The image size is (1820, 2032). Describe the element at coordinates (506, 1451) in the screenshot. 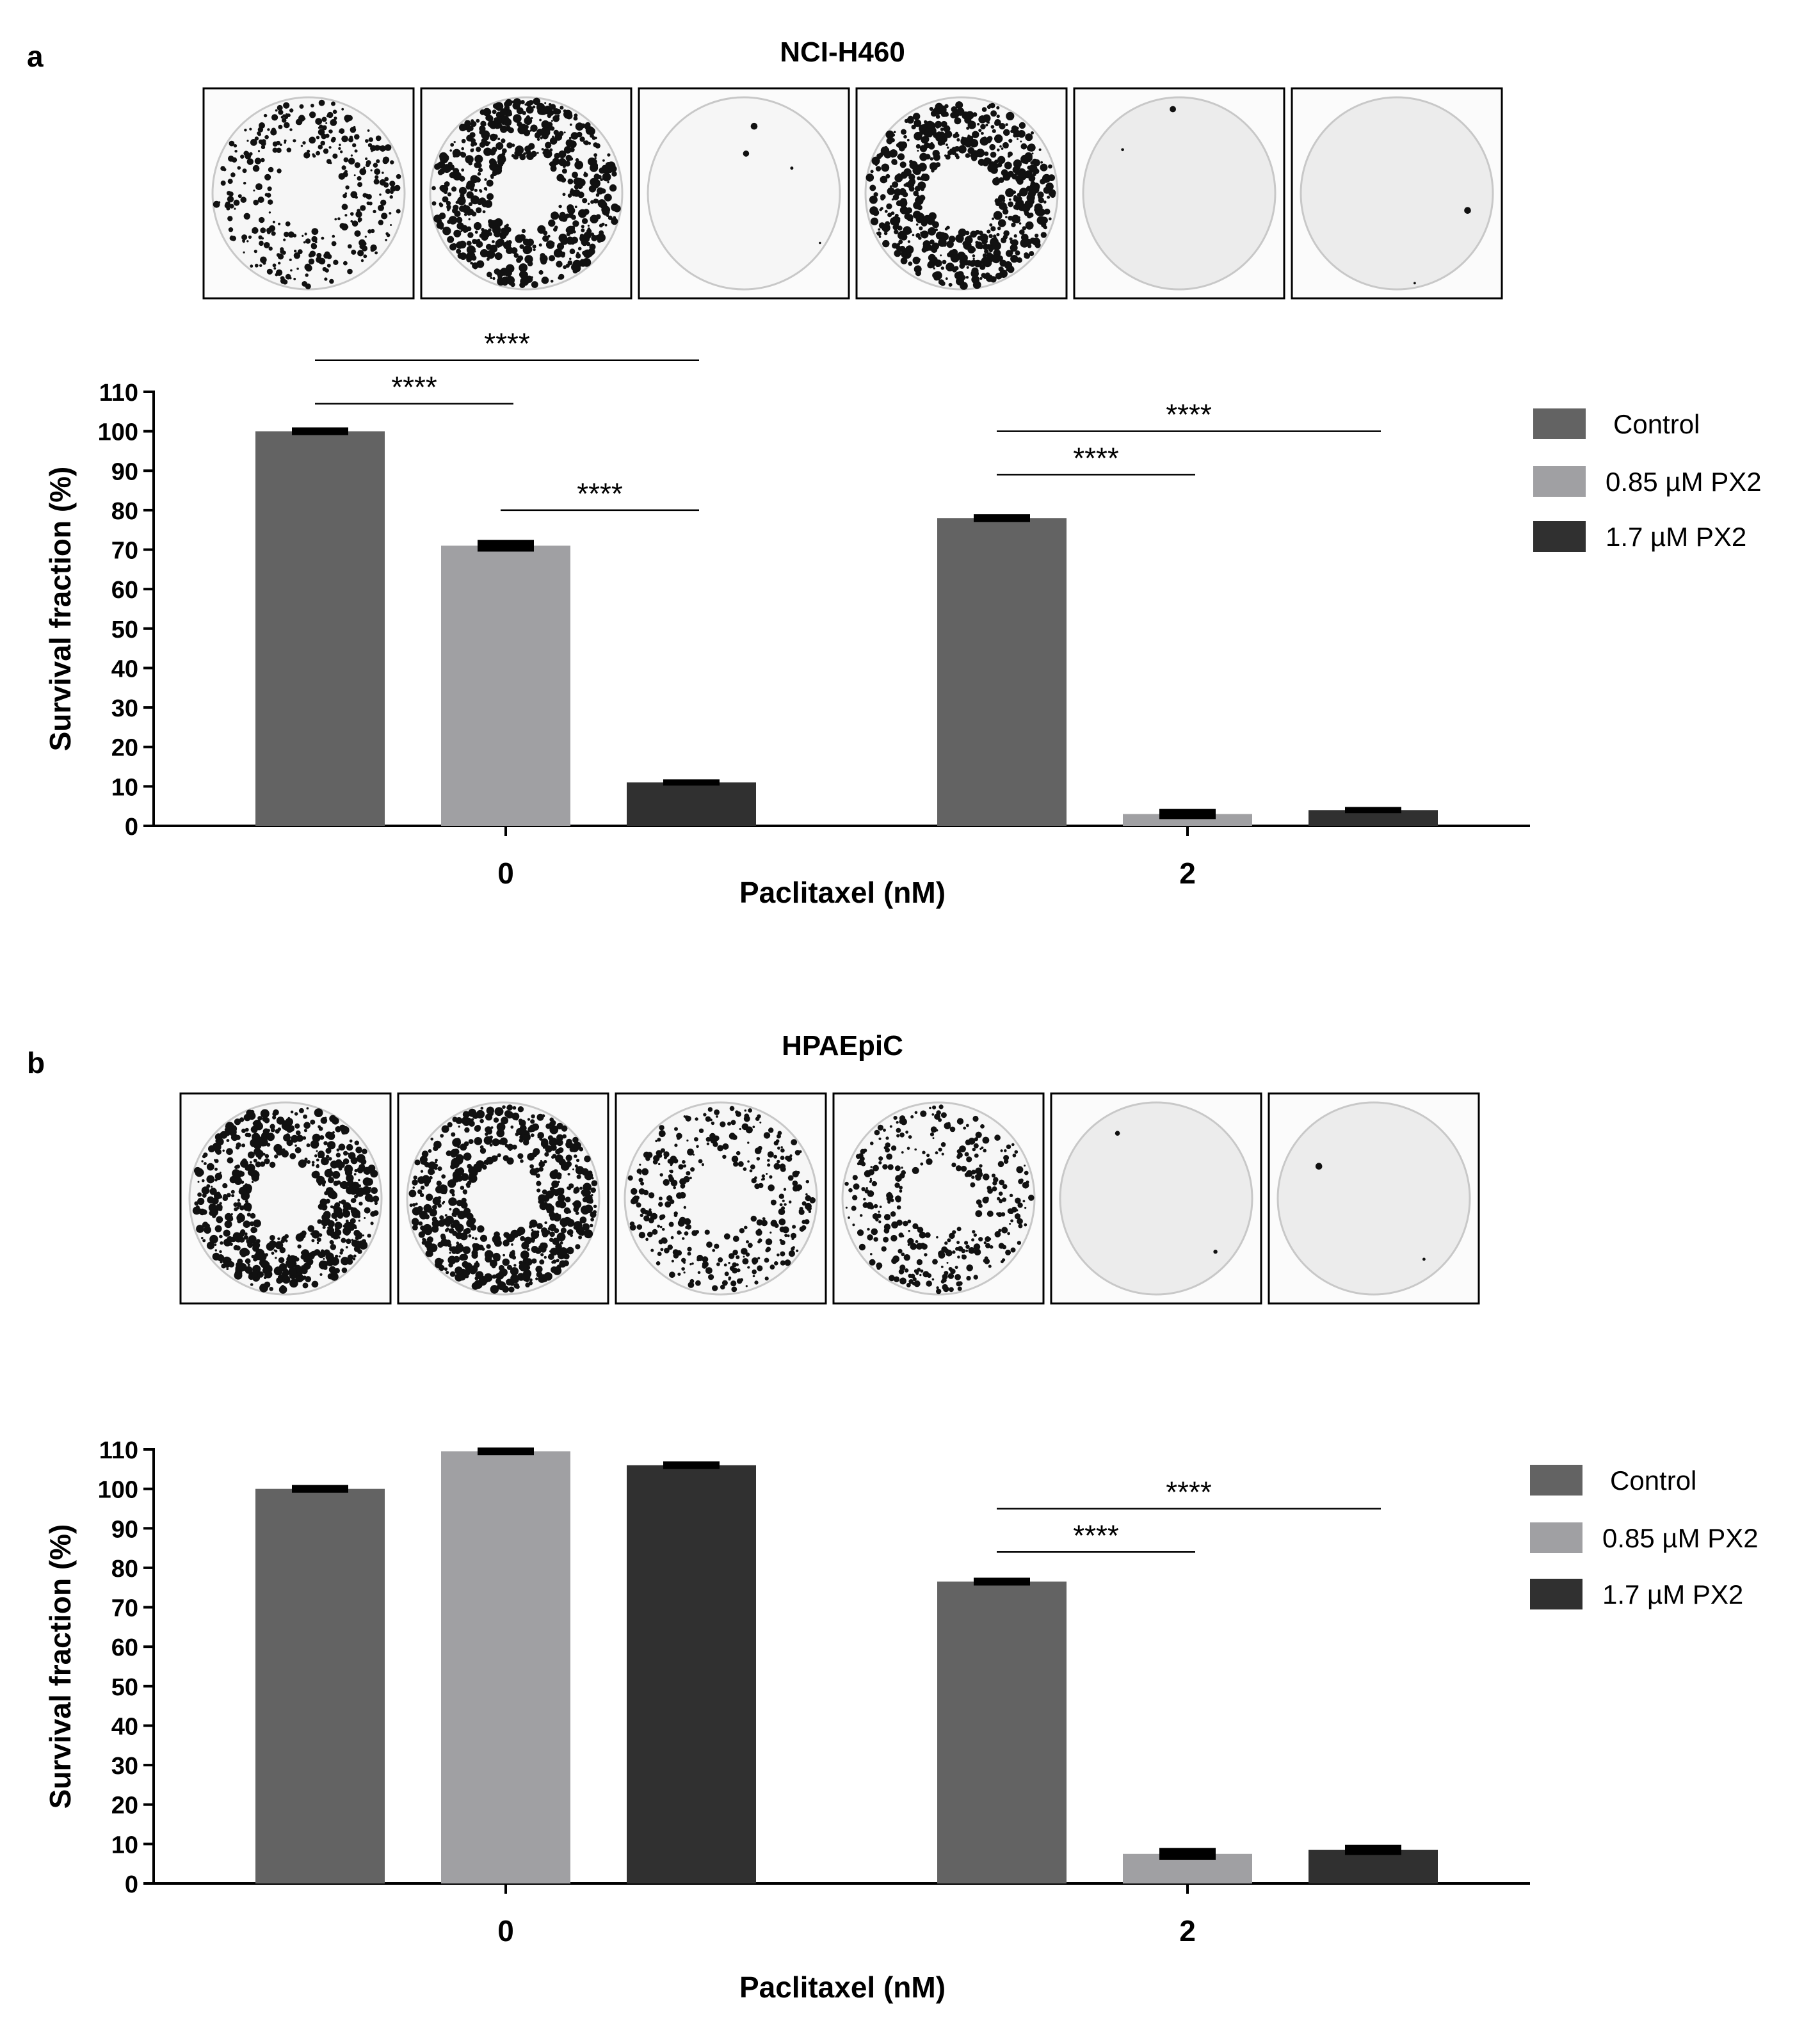

I see `error-bar-cap` at that location.